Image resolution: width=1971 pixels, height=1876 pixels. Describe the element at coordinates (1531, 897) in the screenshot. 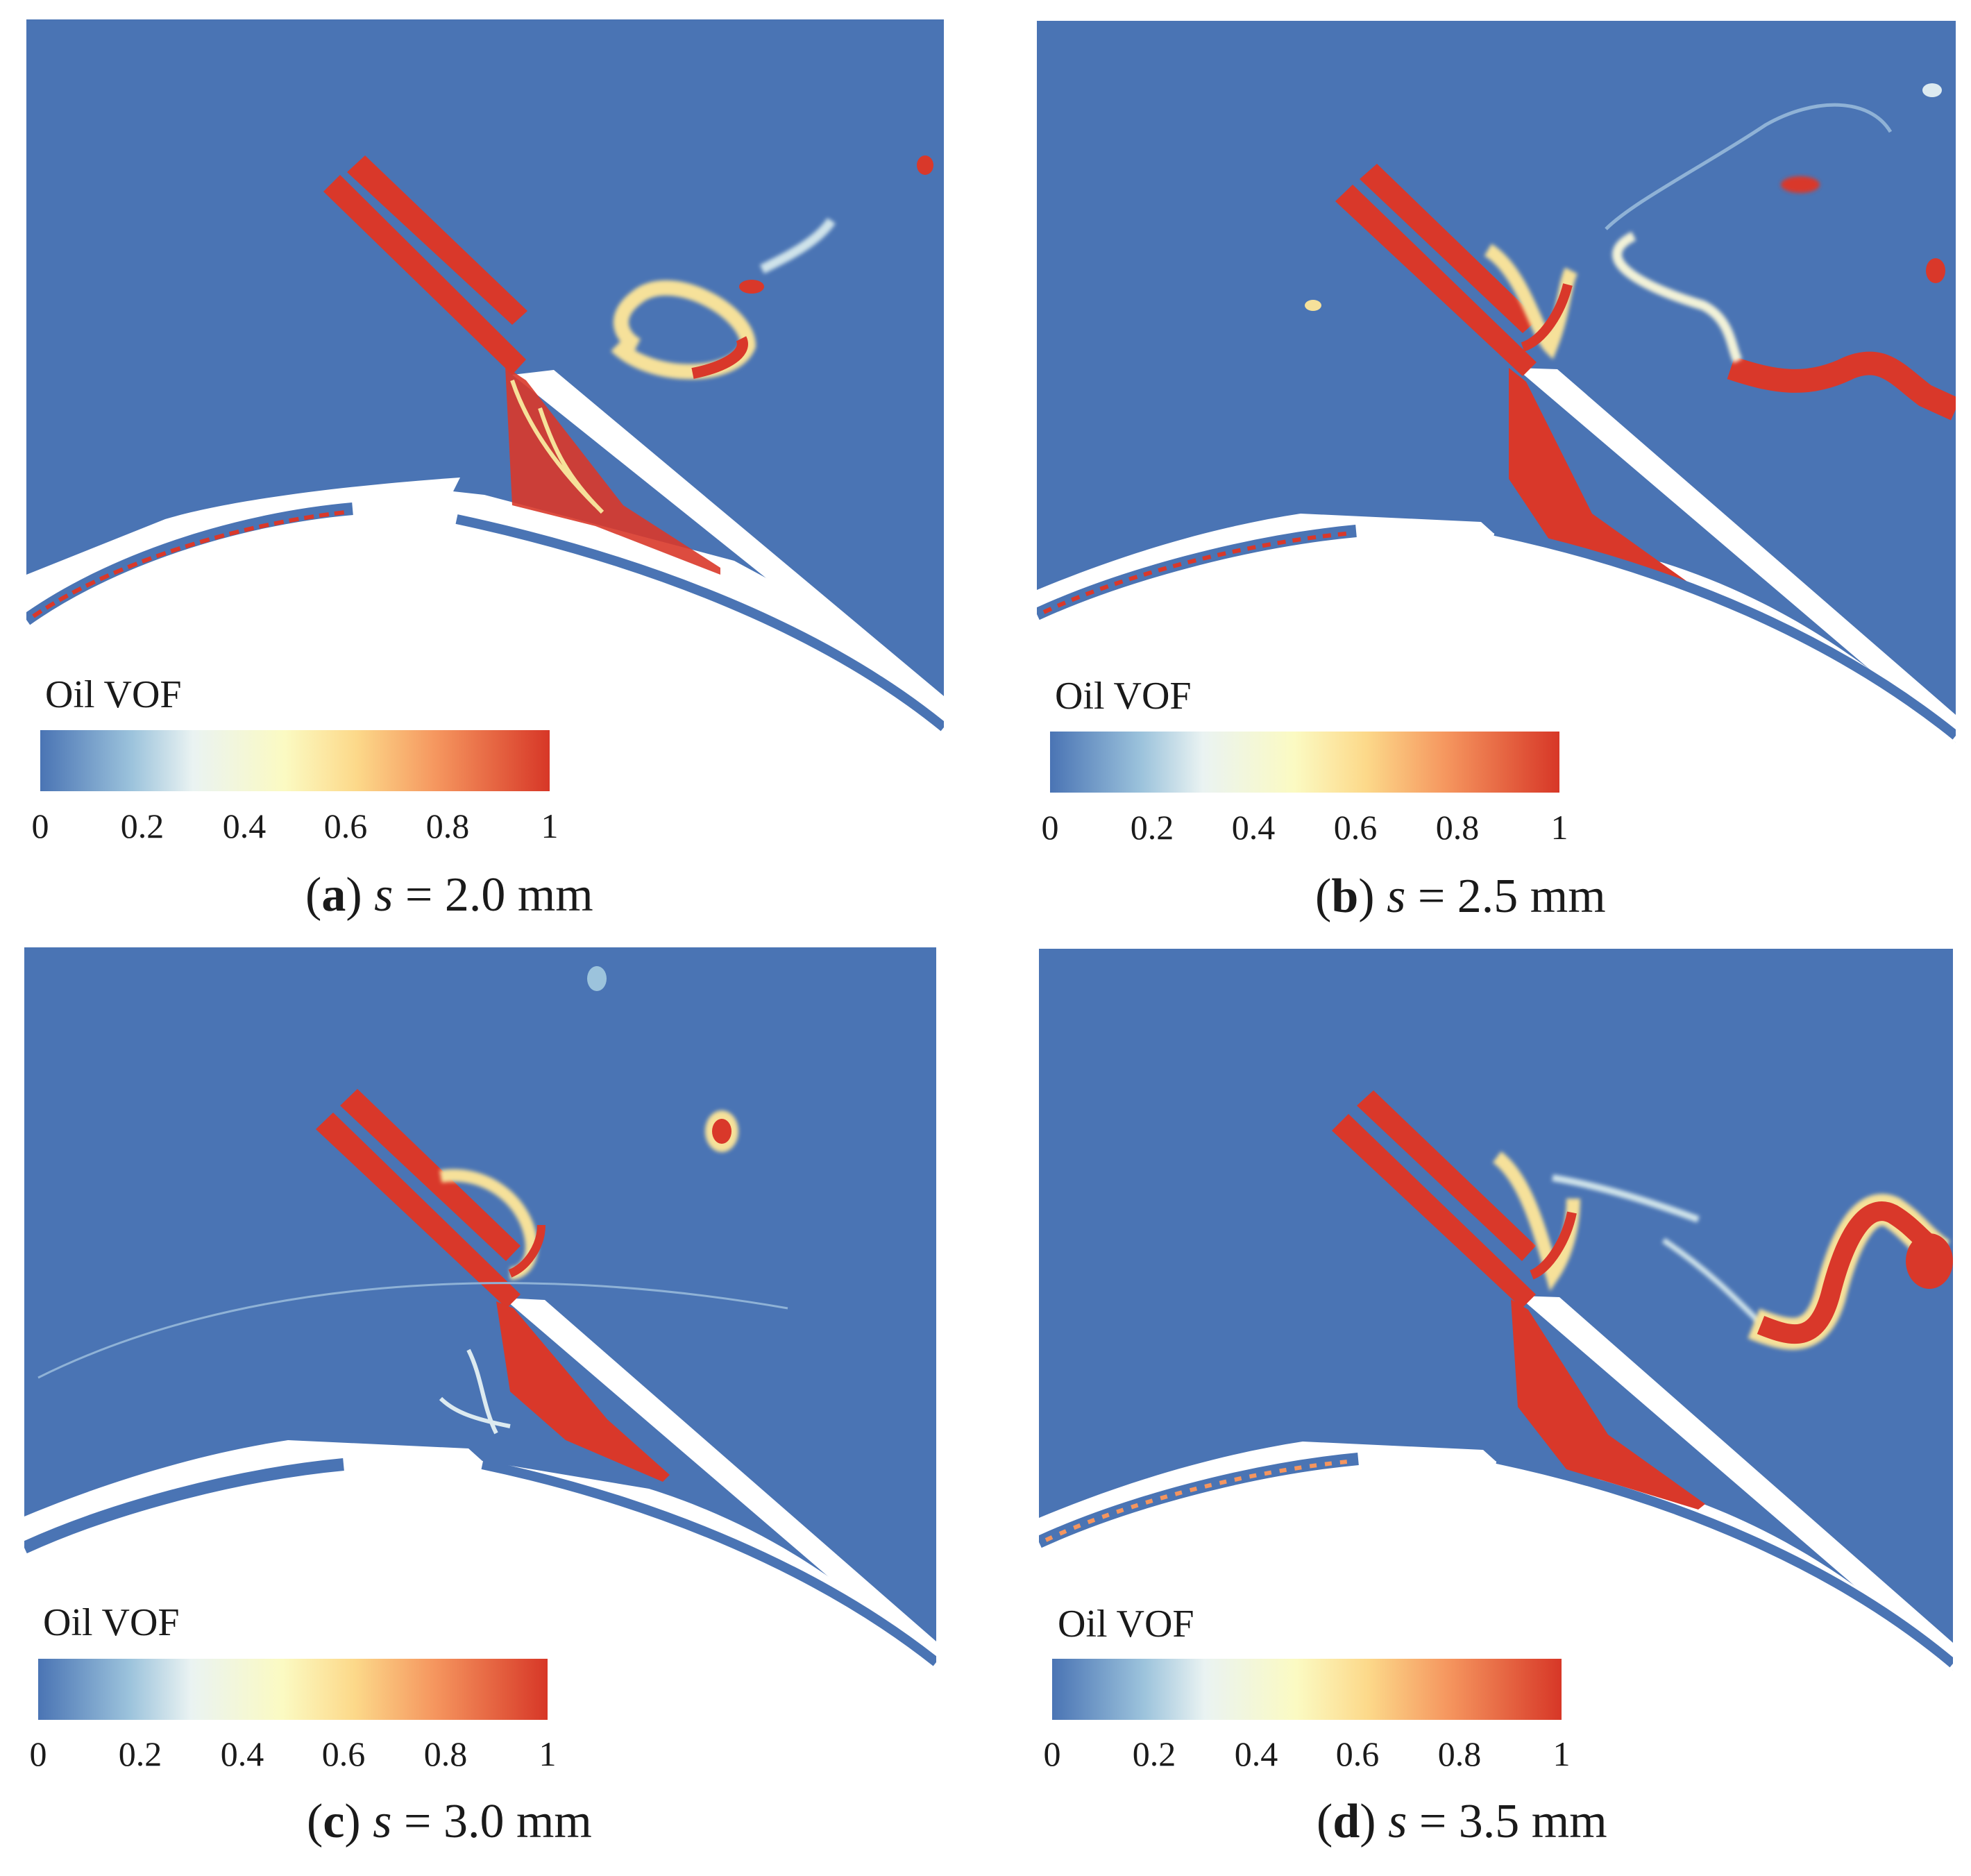

I see `spacing-value: 2.5 mm` at that location.